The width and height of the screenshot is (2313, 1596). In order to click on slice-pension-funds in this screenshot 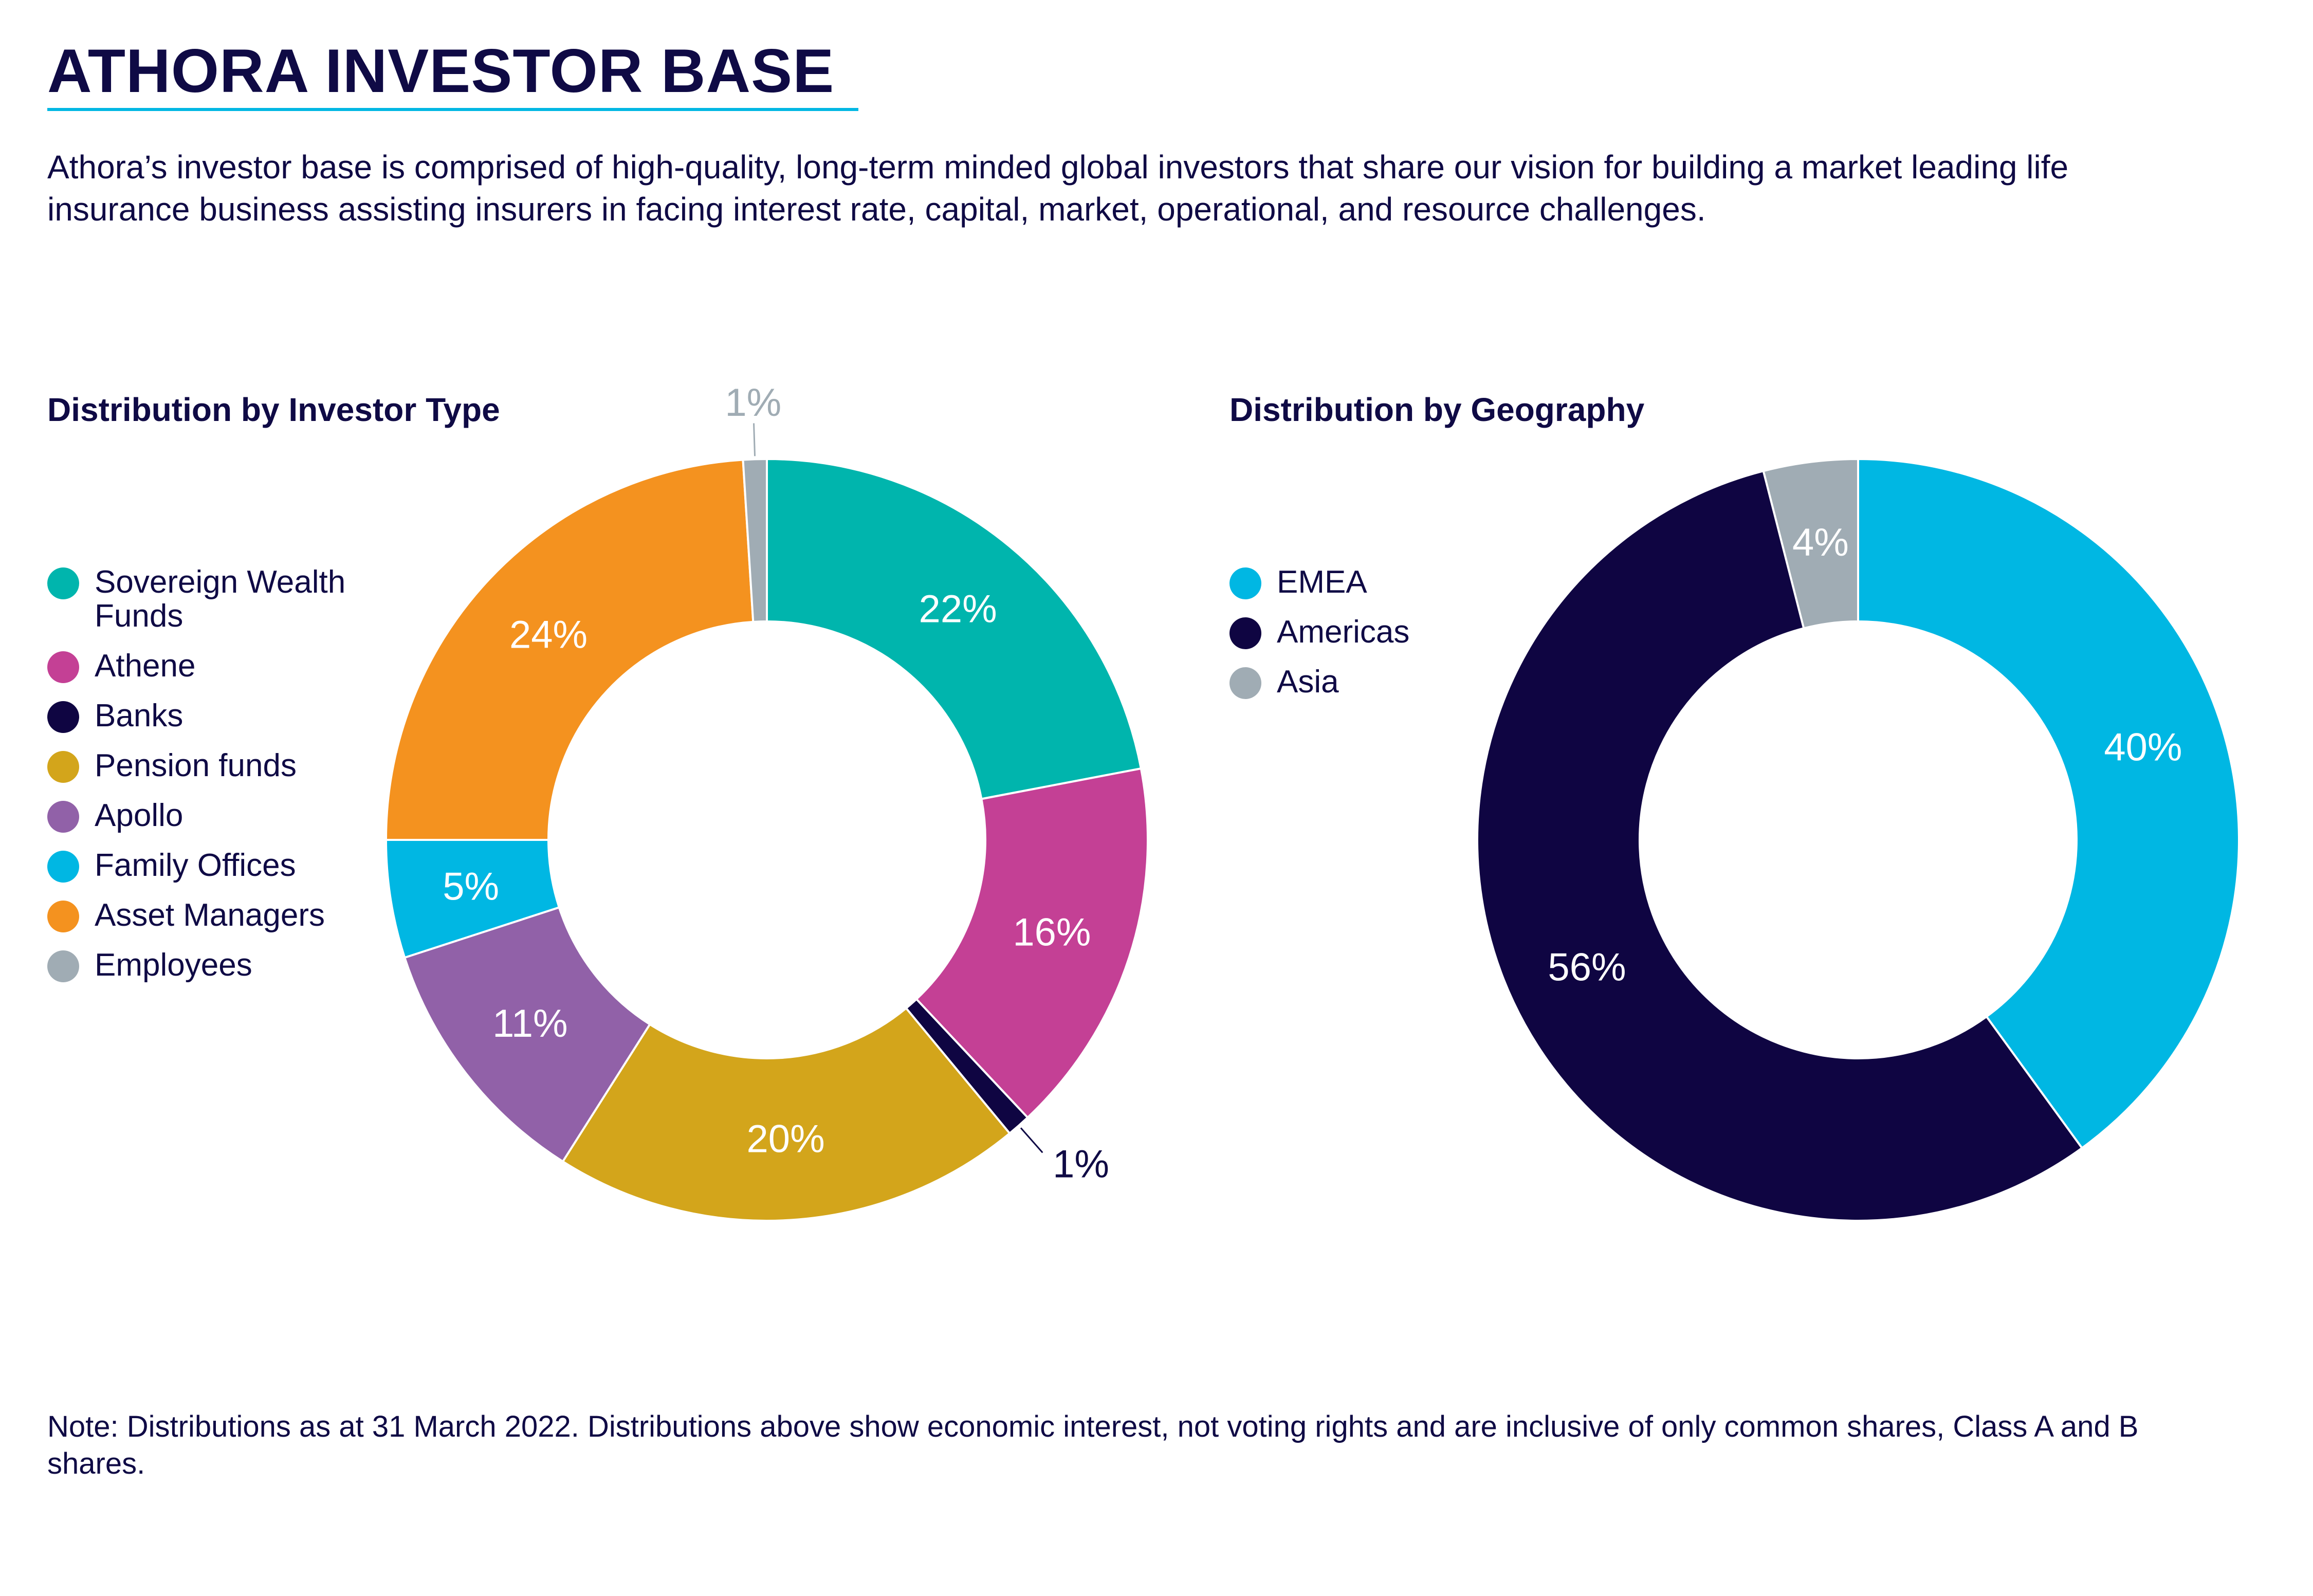, I will do `click(786, 1114)`.